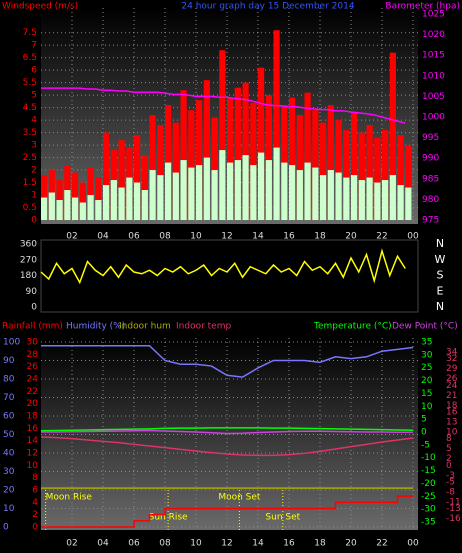  Describe the element at coordinates (450, 476) in the screenshot. I see `y-tick-label: -3` at that location.